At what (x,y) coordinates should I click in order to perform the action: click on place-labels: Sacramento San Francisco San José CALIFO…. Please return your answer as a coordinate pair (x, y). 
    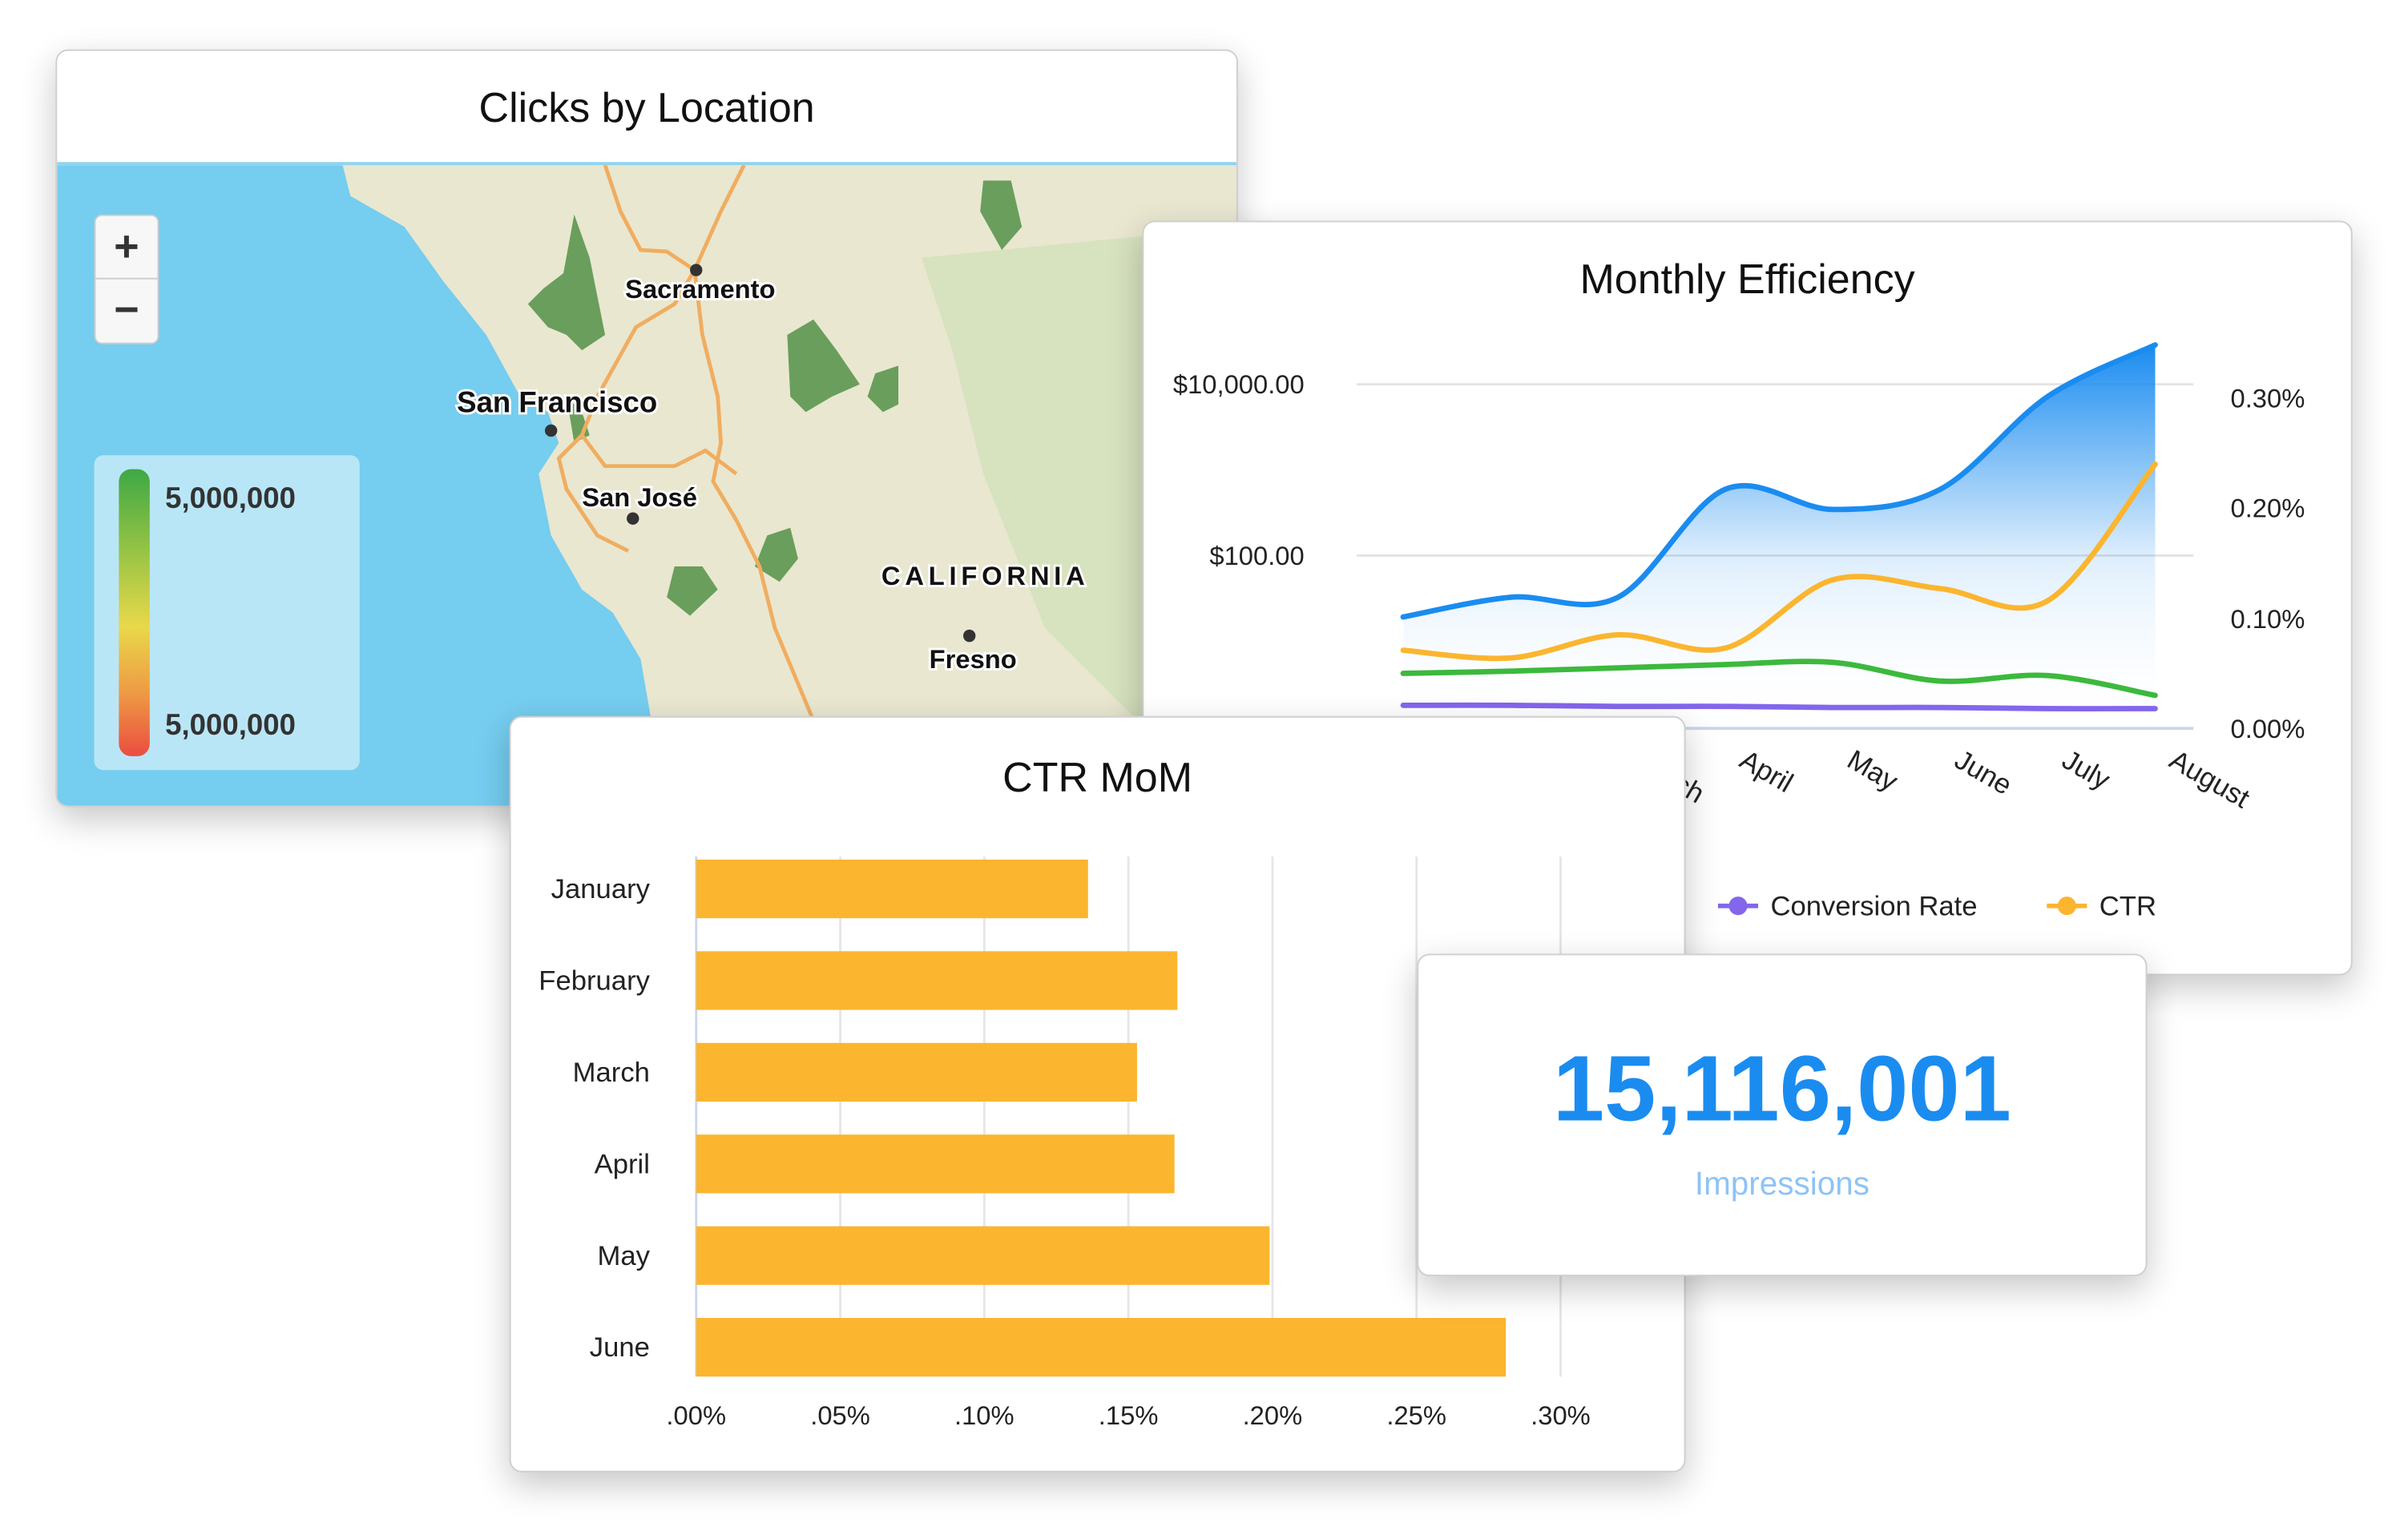
    Looking at the image, I should click on (772, 474).